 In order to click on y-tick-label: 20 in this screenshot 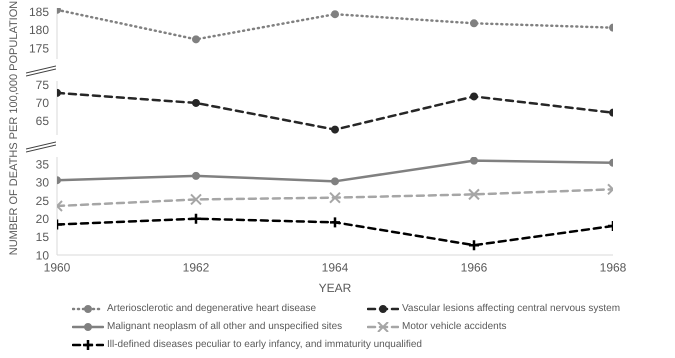, I will do `click(43, 219)`.